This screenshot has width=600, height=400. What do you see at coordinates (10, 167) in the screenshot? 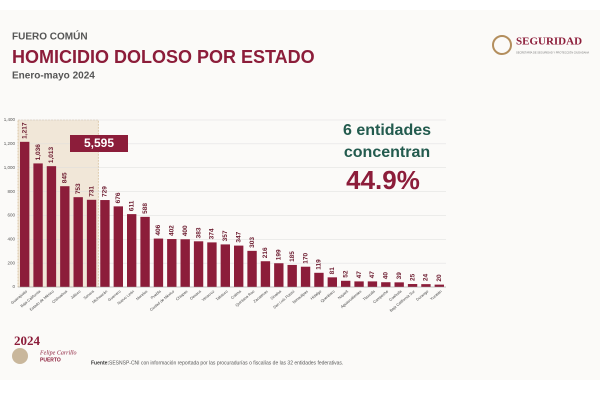
I see `y-tick-label: 1,000` at bounding box center [10, 167].